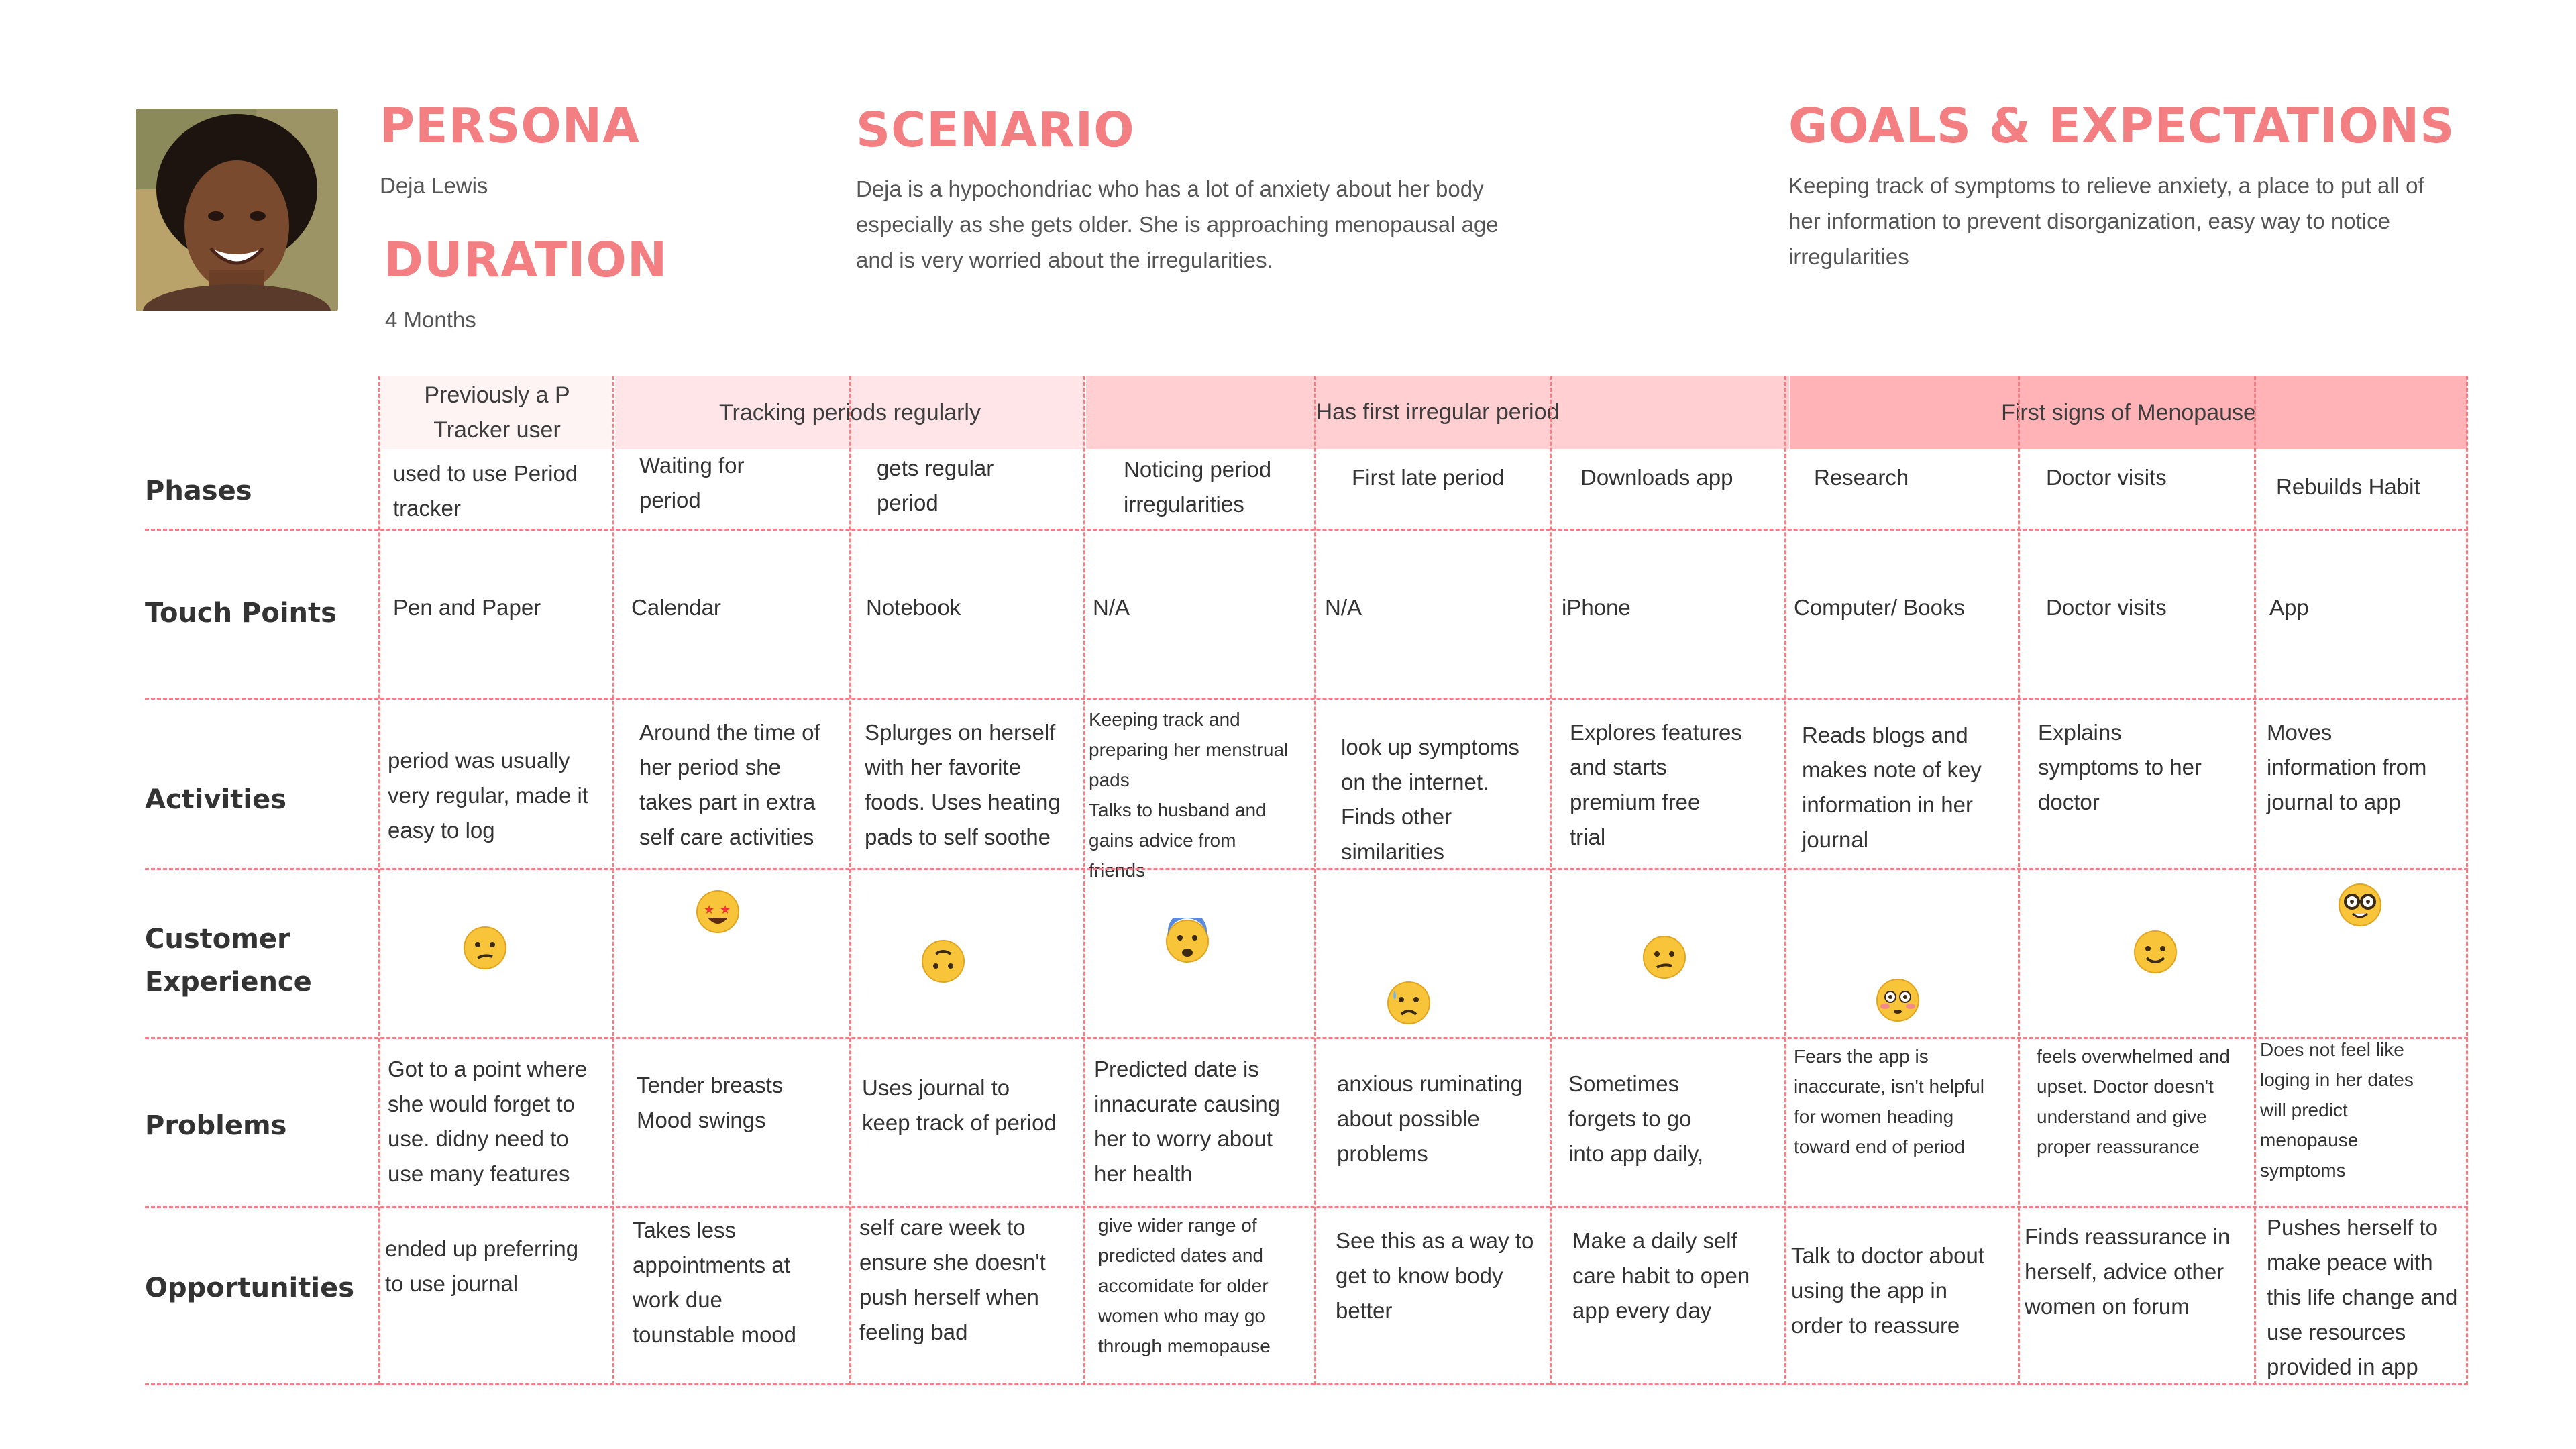 This screenshot has width=2576, height=1449. What do you see at coordinates (1897, 1000) in the screenshot?
I see `flushed-face-icon` at bounding box center [1897, 1000].